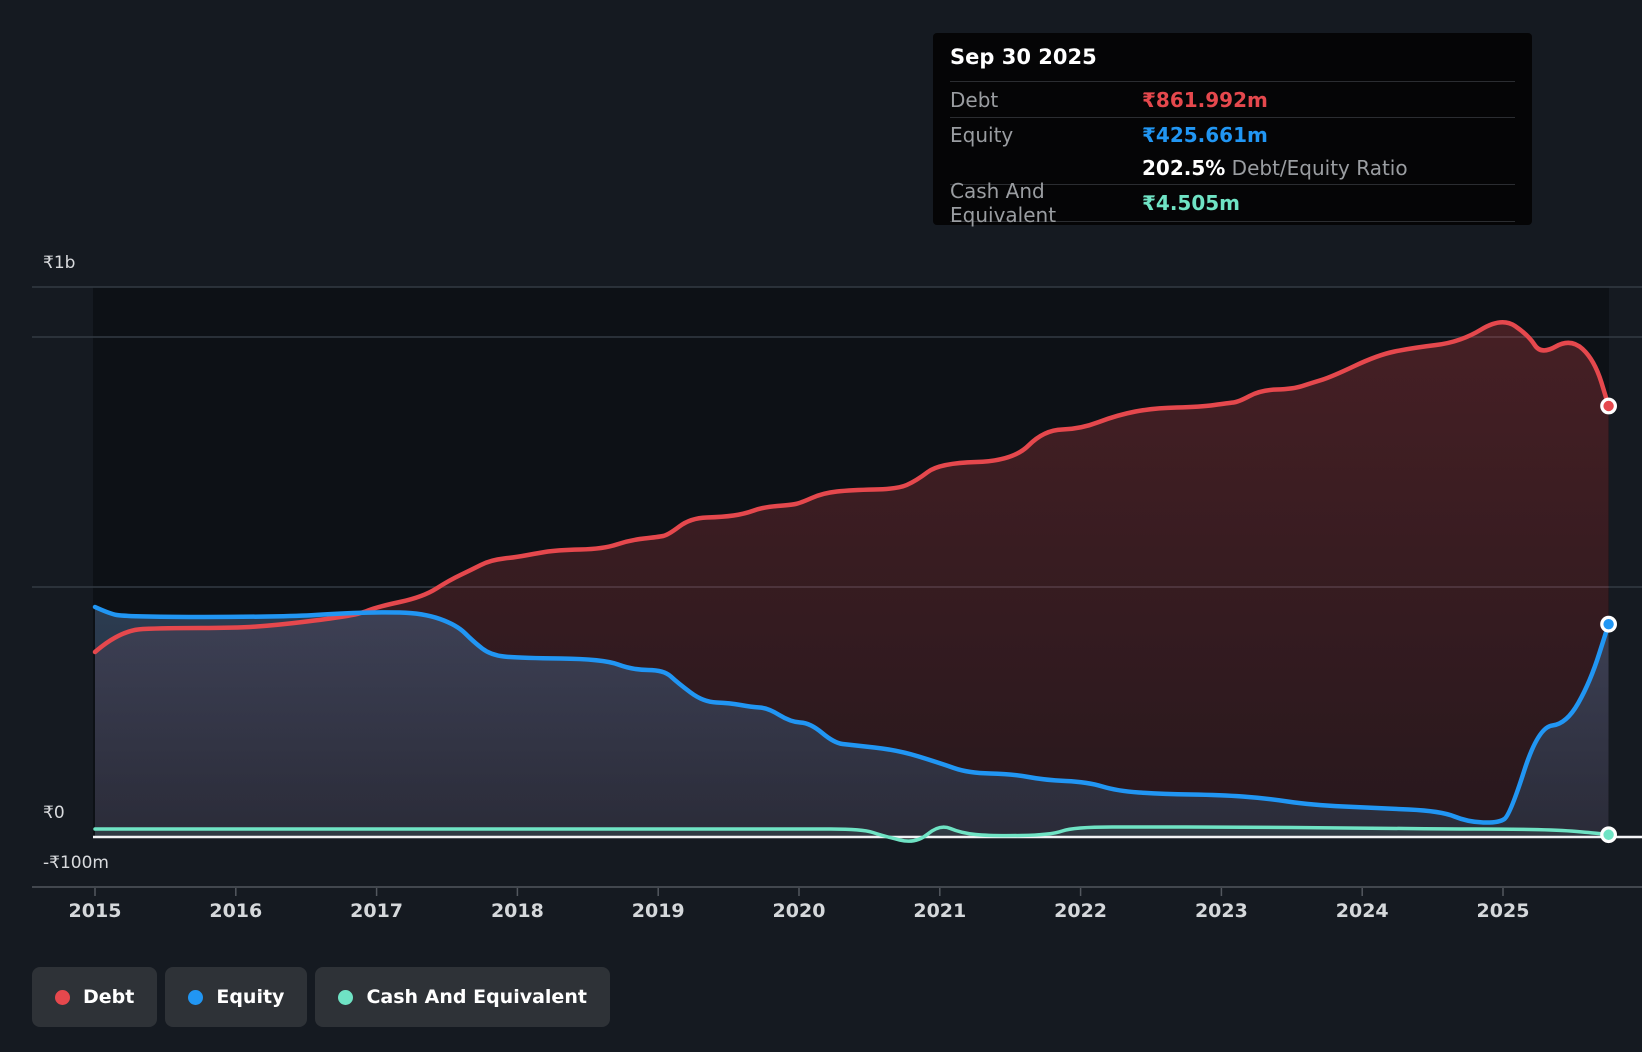 The width and height of the screenshot is (1642, 1052). What do you see at coordinates (658, 911) in the screenshot?
I see `x-axis-label: 2019` at bounding box center [658, 911].